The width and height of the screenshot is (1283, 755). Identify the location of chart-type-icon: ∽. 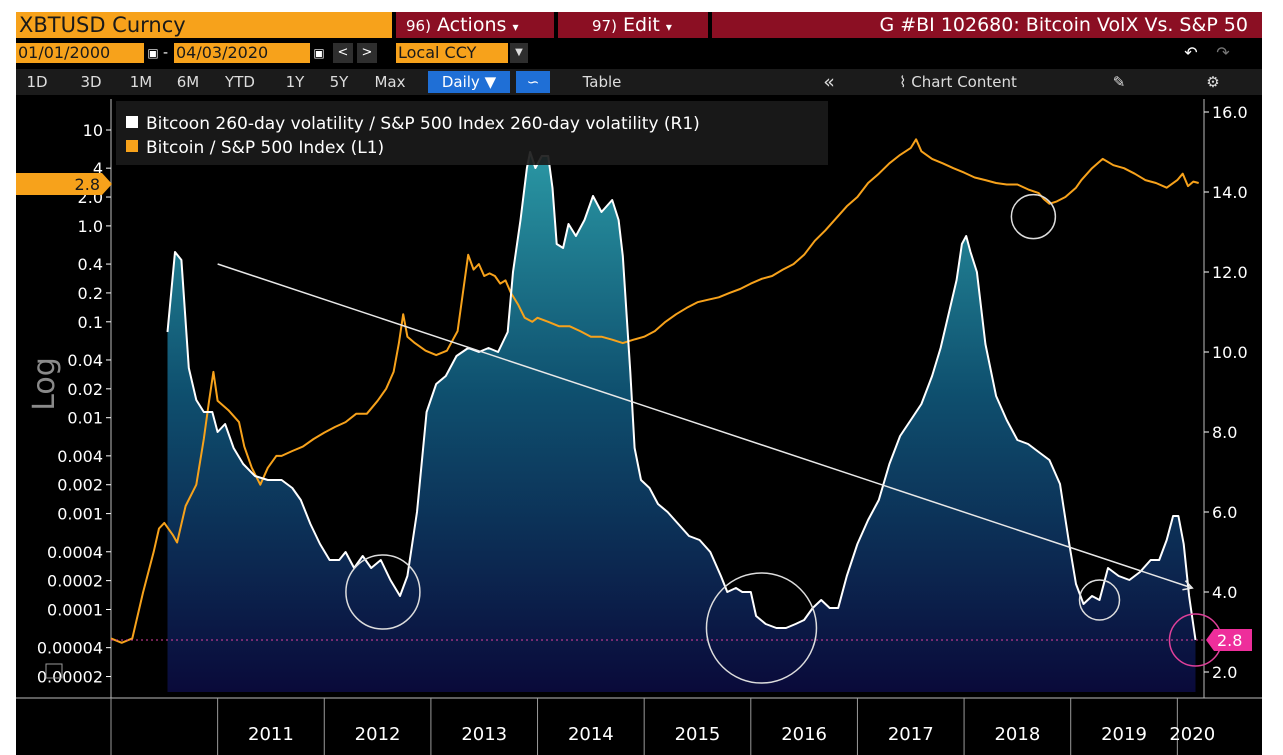
(533, 82).